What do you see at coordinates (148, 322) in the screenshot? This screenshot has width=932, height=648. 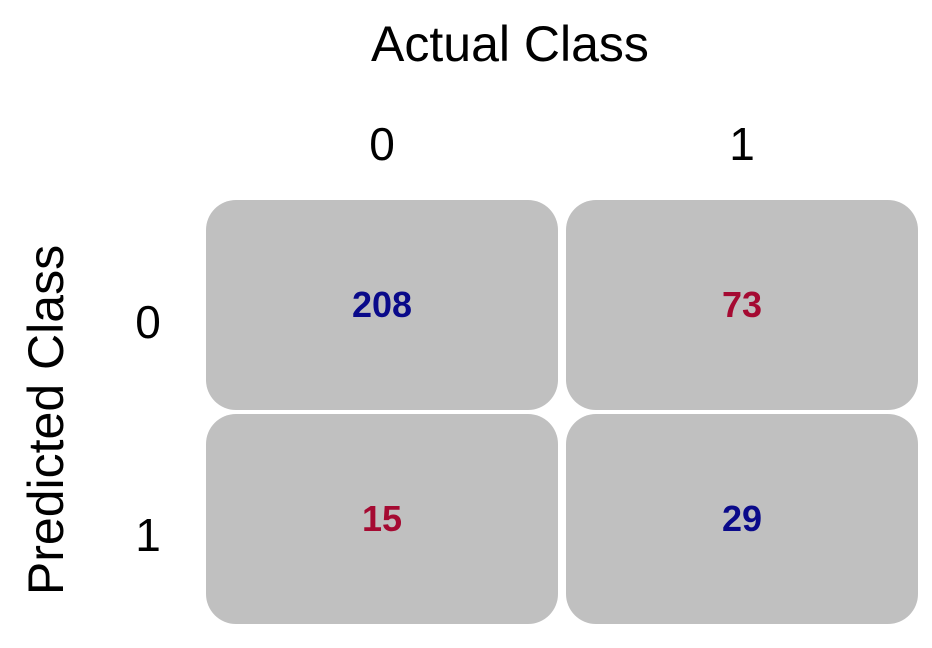 I see `row-label-0: 0` at bounding box center [148, 322].